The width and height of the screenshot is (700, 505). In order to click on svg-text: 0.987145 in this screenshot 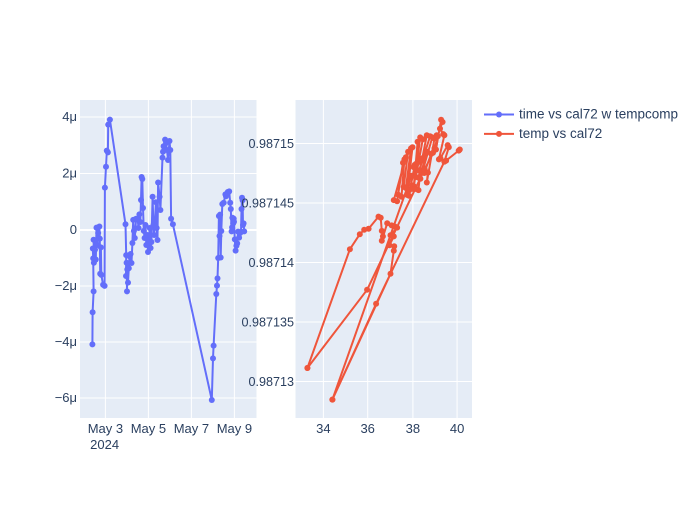, I will do `click(267, 203)`.